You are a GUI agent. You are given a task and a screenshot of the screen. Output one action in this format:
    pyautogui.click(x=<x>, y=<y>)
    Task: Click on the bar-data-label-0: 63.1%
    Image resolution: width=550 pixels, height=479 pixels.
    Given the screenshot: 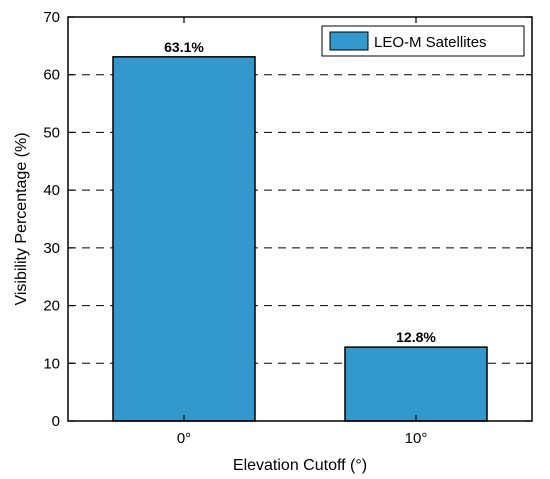 What is the action you would take?
    pyautogui.click(x=184, y=47)
    